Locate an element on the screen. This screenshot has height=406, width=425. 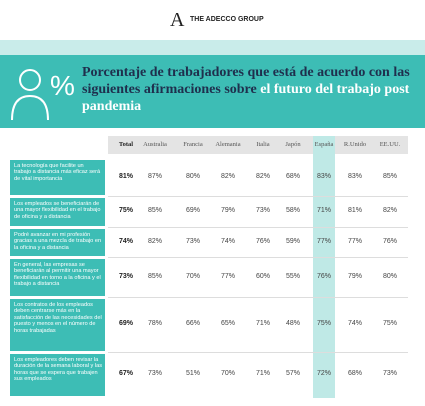
cell: 65% is located at coordinates (227, 323).